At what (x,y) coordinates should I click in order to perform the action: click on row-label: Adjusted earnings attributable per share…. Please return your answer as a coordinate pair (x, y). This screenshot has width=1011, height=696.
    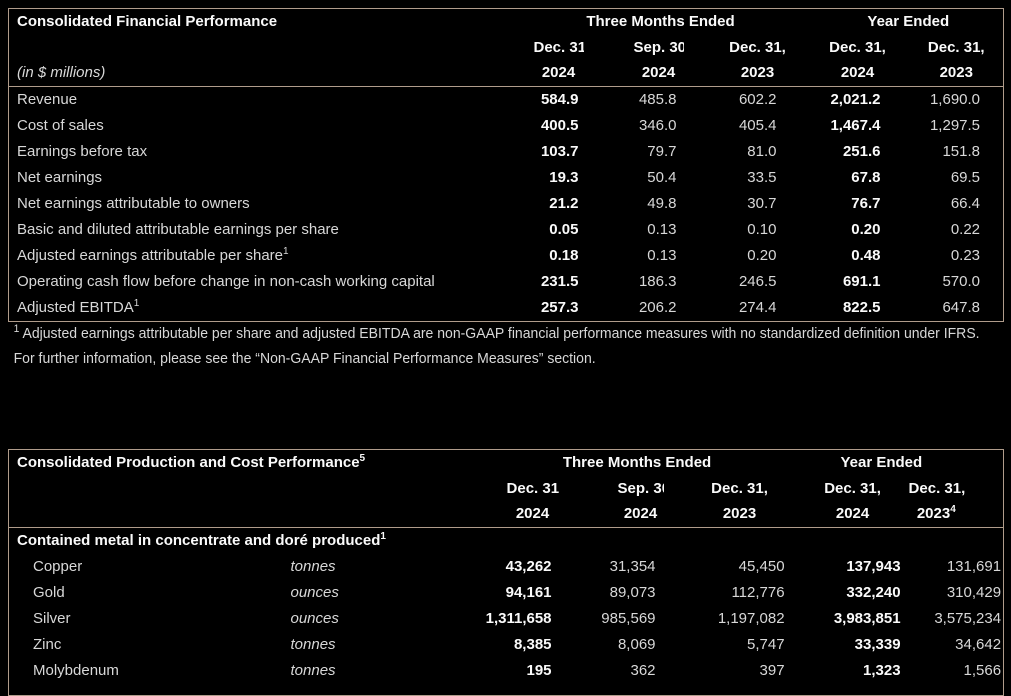
    Looking at the image, I should click on (153, 254).